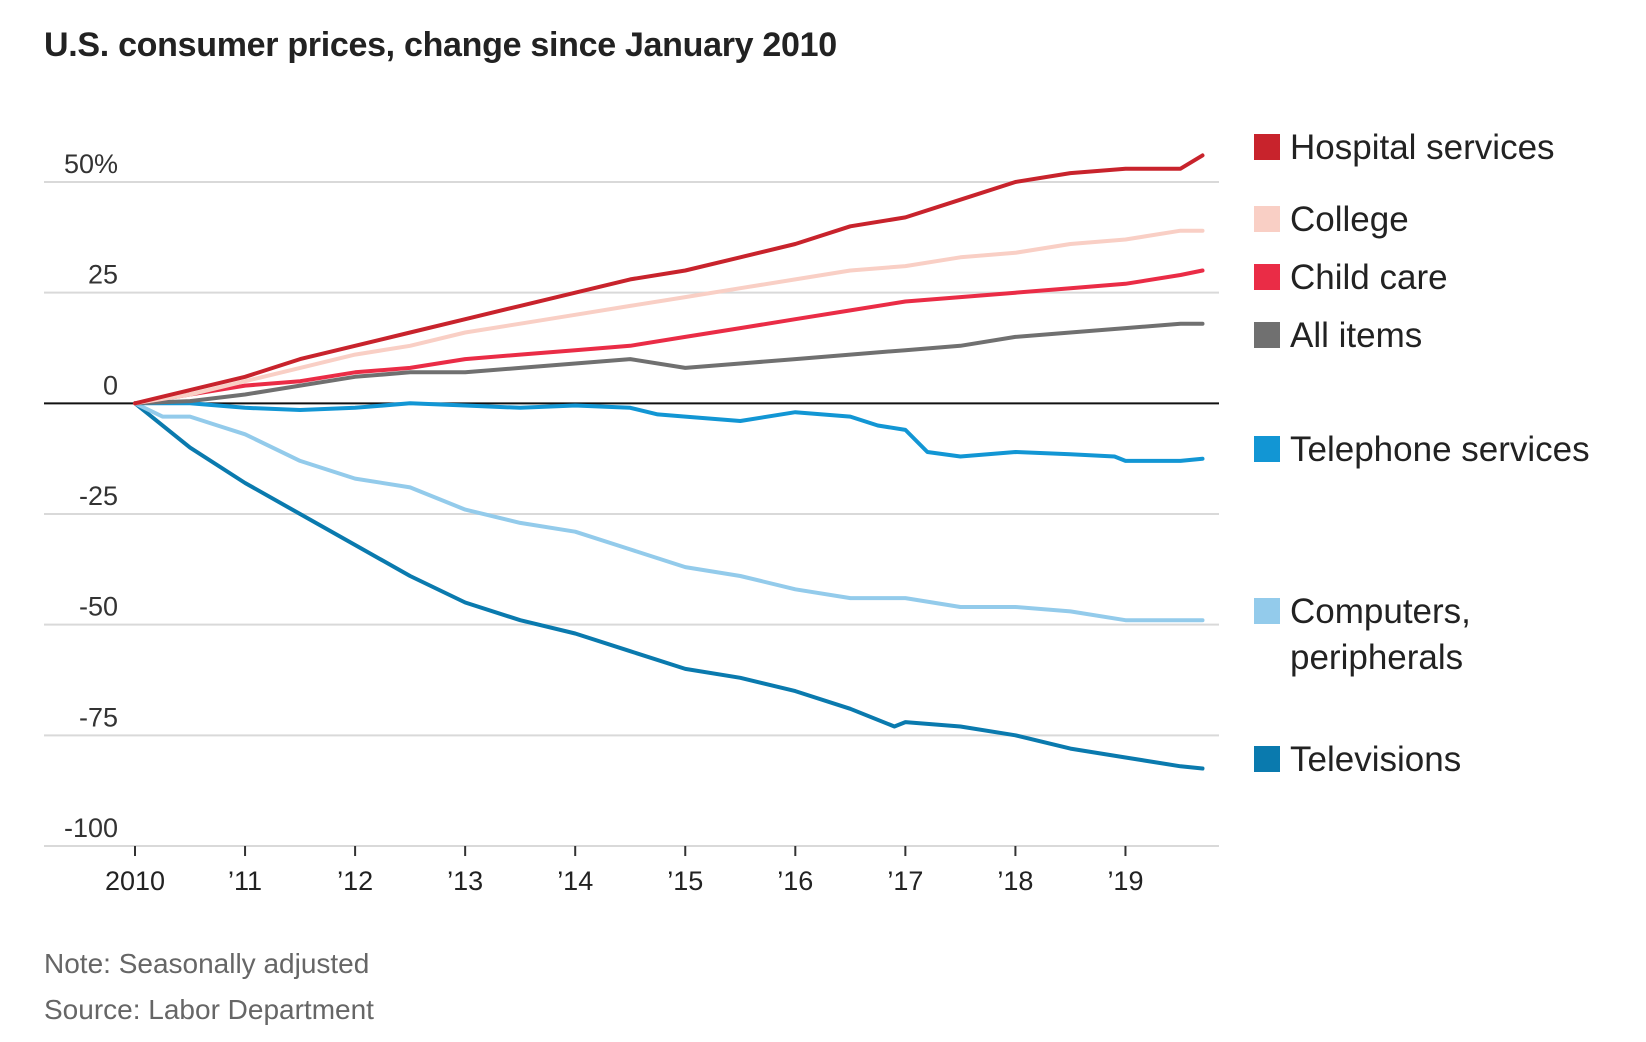  What do you see at coordinates (1349, 219) in the screenshot?
I see `legend-label: College` at bounding box center [1349, 219].